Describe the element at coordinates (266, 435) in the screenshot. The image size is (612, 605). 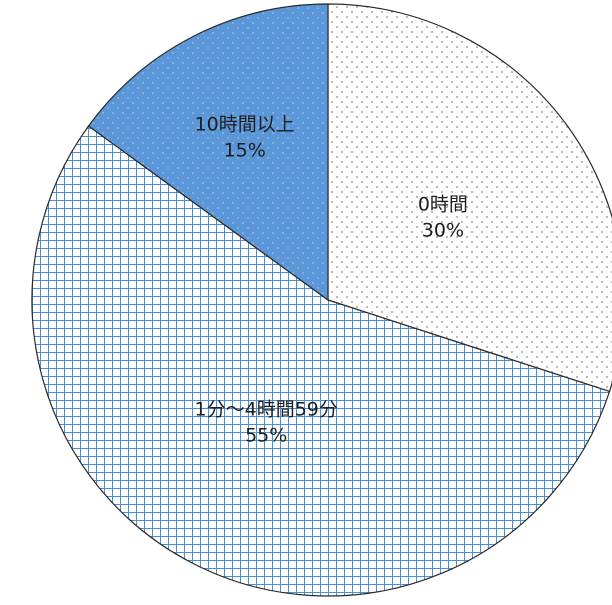
I see `slice-percent-label: 55%` at that location.